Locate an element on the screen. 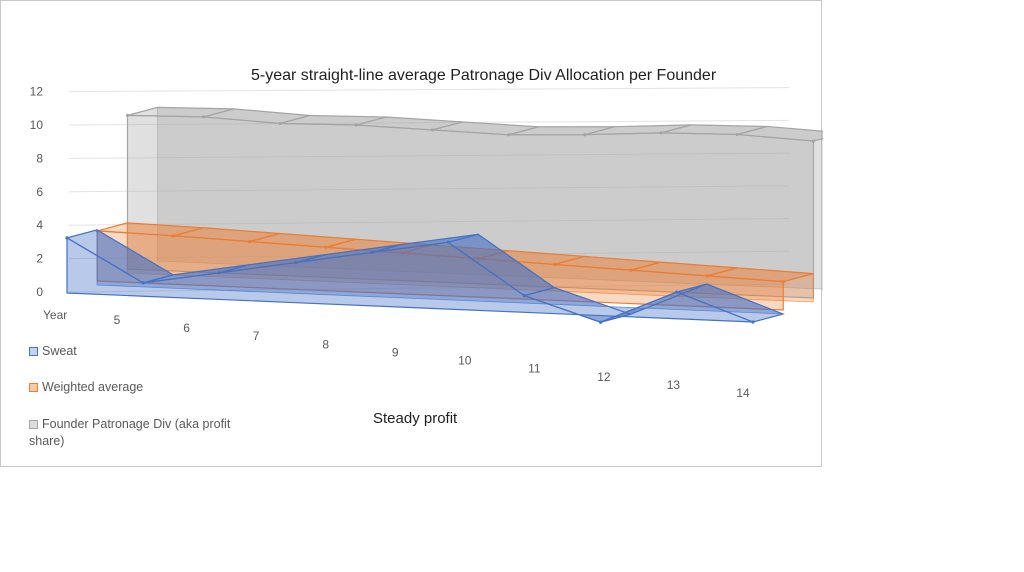 Image resolution: width=1024 pixels, height=572 pixels. legend-label-founder-patronage-div: Founder Patronage Div (aka profit share) is located at coordinates (130, 432).